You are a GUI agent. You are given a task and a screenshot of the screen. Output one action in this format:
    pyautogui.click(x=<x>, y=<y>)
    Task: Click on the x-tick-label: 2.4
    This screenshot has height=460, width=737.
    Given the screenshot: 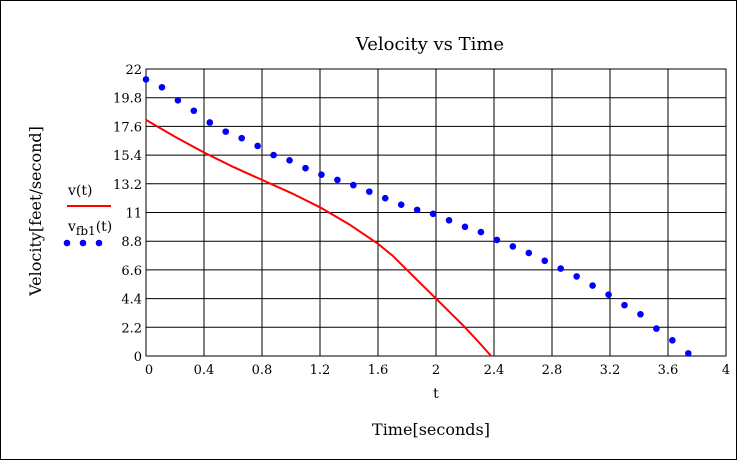 What is the action you would take?
    pyautogui.click(x=494, y=370)
    